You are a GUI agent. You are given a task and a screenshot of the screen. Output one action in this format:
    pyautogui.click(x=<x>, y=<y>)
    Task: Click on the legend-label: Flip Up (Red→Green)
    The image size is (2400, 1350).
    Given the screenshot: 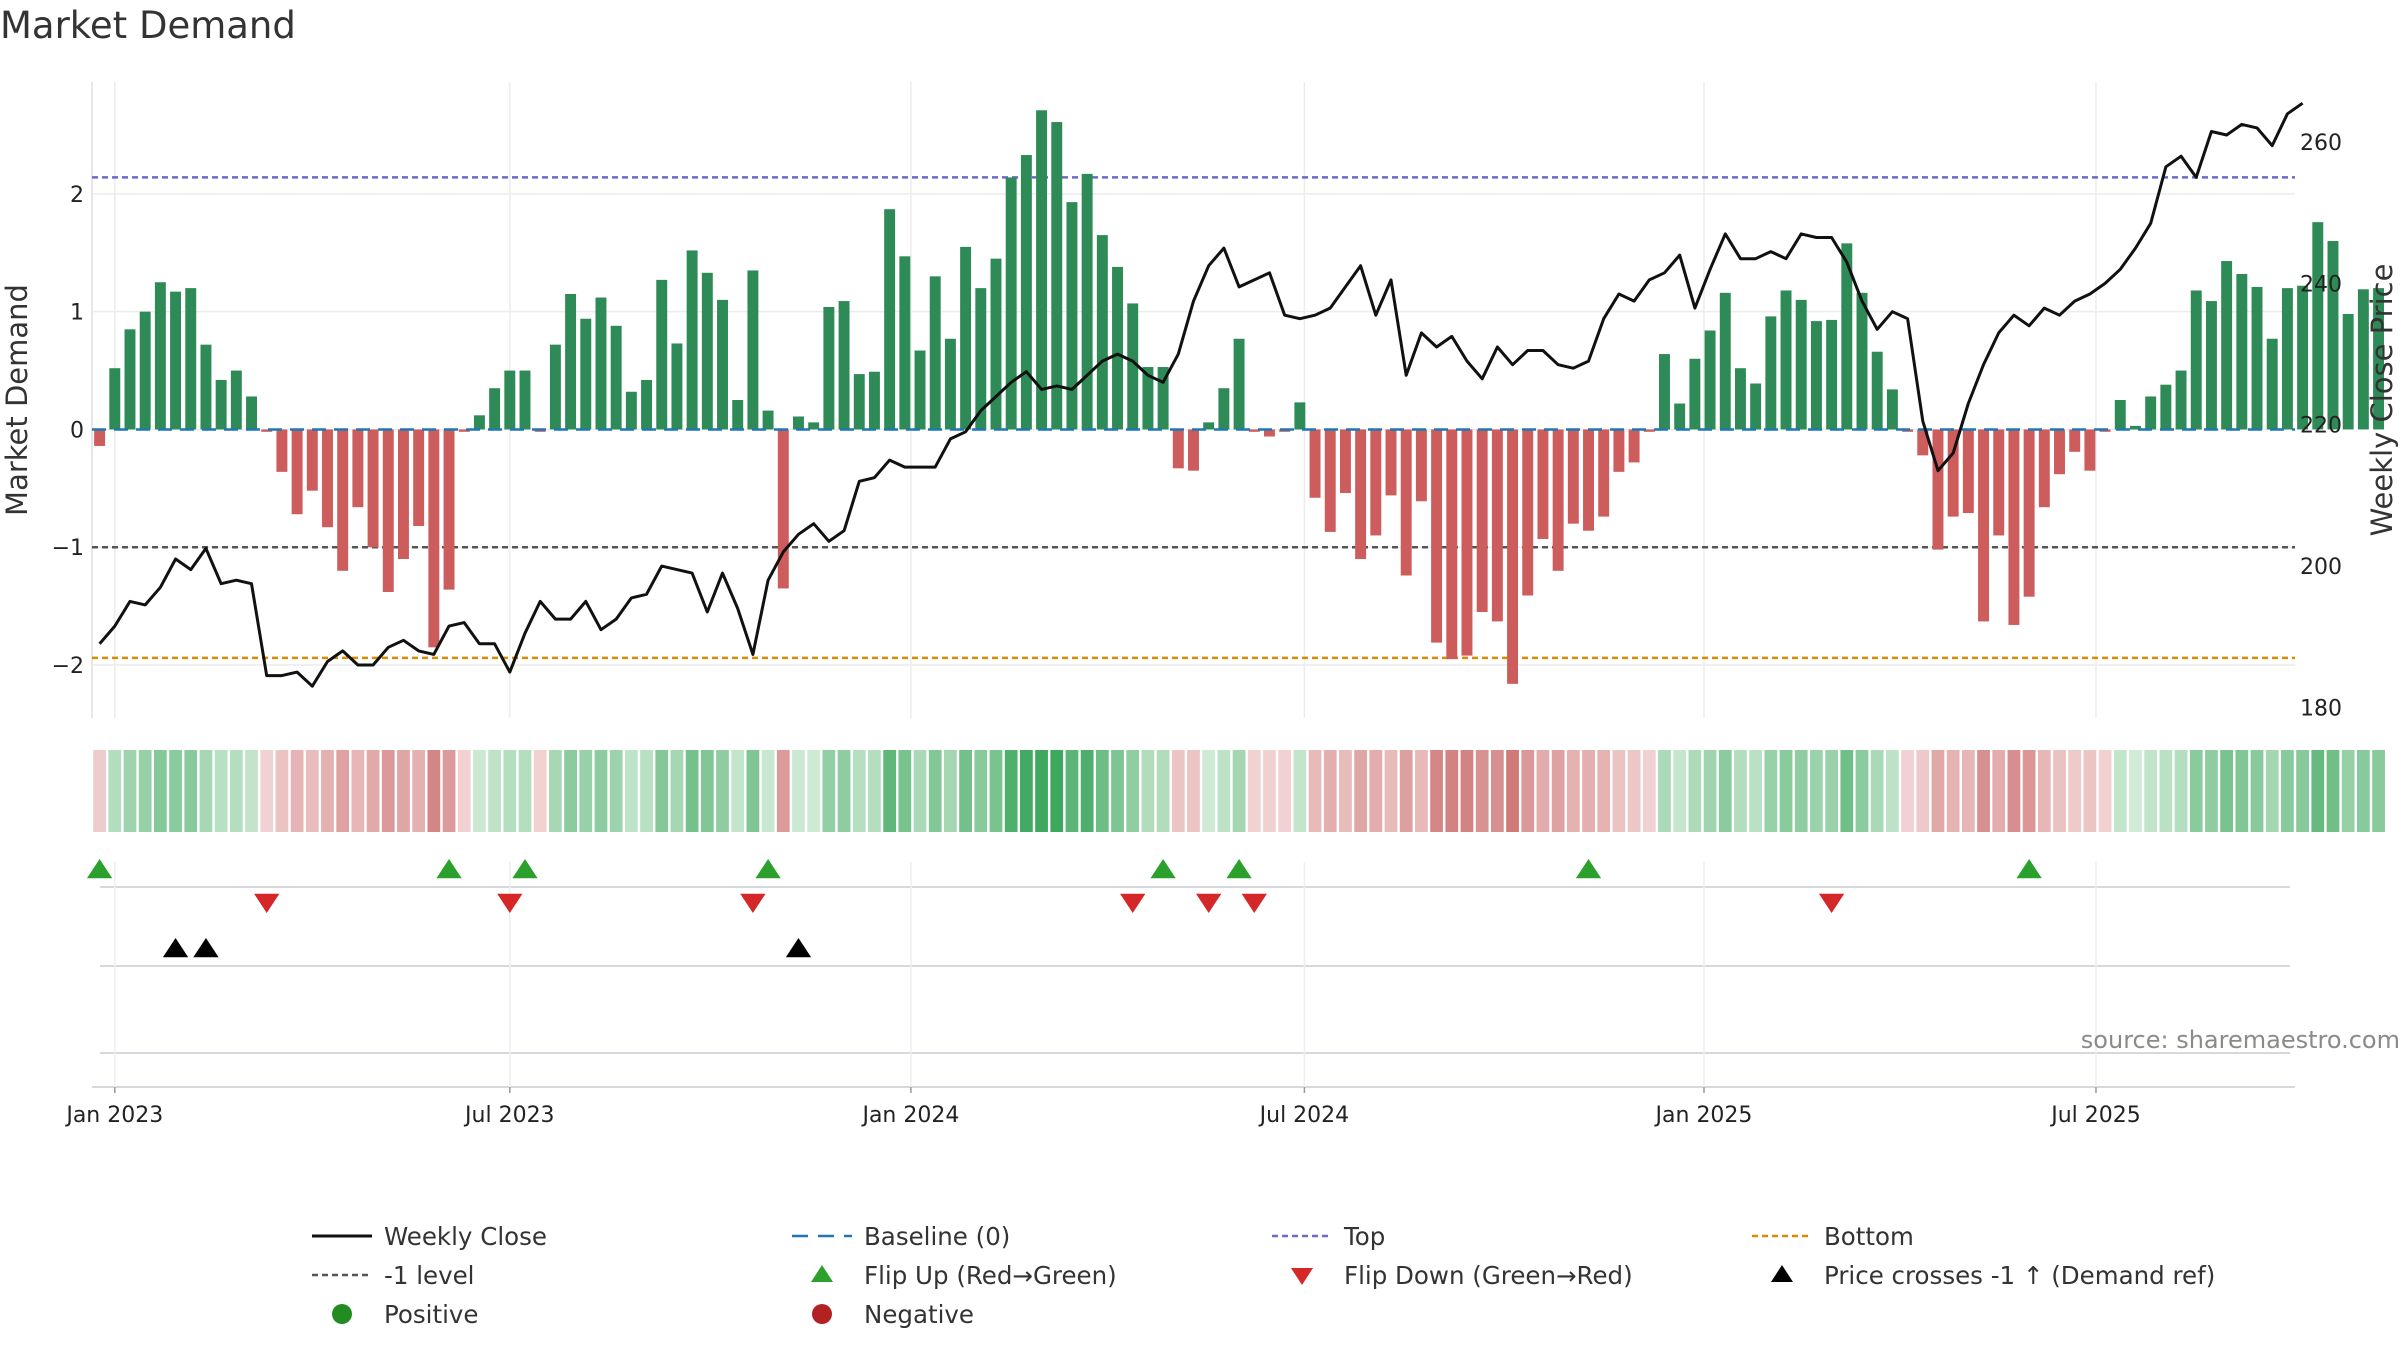 What is the action you would take?
    pyautogui.click(x=990, y=1275)
    